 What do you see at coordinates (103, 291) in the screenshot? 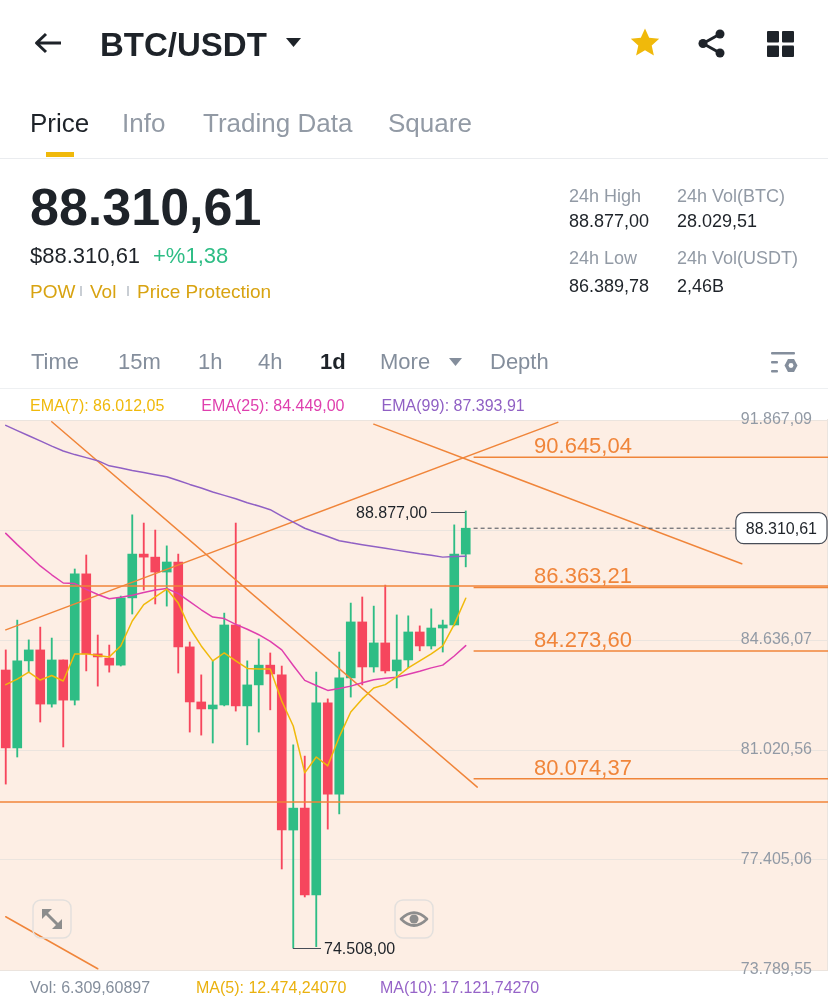
I see `text: Vol` at bounding box center [103, 291].